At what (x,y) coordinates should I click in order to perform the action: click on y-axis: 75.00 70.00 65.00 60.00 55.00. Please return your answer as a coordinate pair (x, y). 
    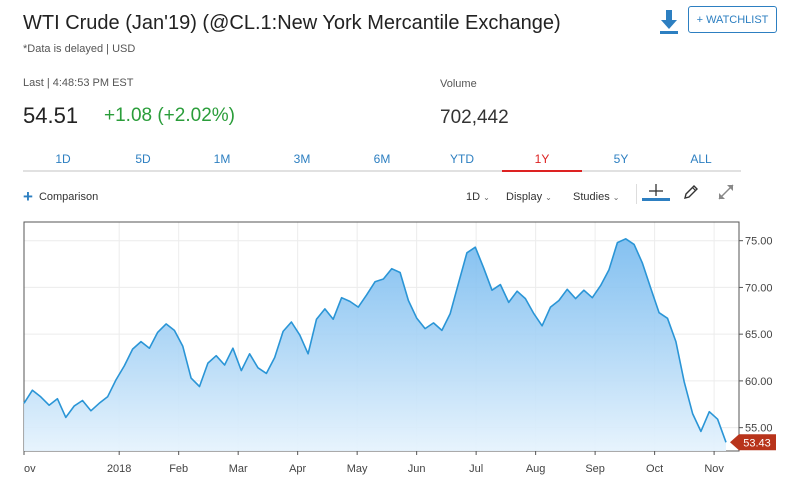
    Looking at the image, I should click on (756, 335).